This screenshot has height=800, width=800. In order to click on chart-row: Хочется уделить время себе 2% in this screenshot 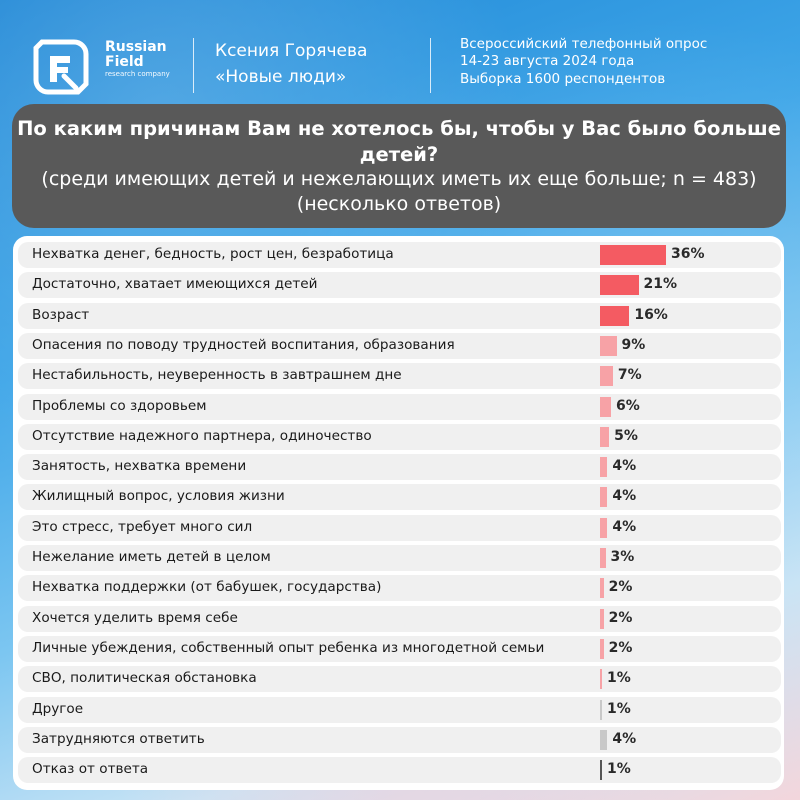, I will do `click(399, 618)`.